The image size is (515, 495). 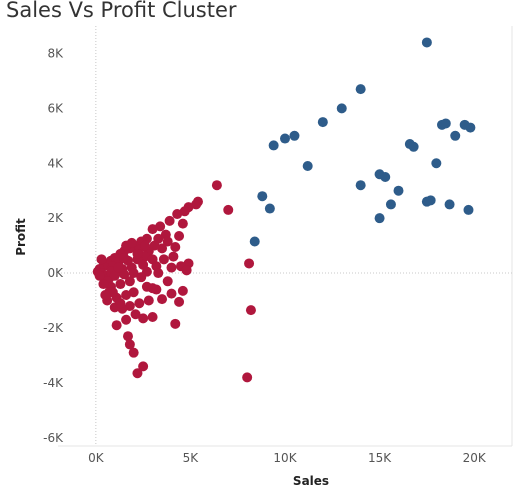 I want to click on x-axis-title: Sales, so click(x=311, y=481).